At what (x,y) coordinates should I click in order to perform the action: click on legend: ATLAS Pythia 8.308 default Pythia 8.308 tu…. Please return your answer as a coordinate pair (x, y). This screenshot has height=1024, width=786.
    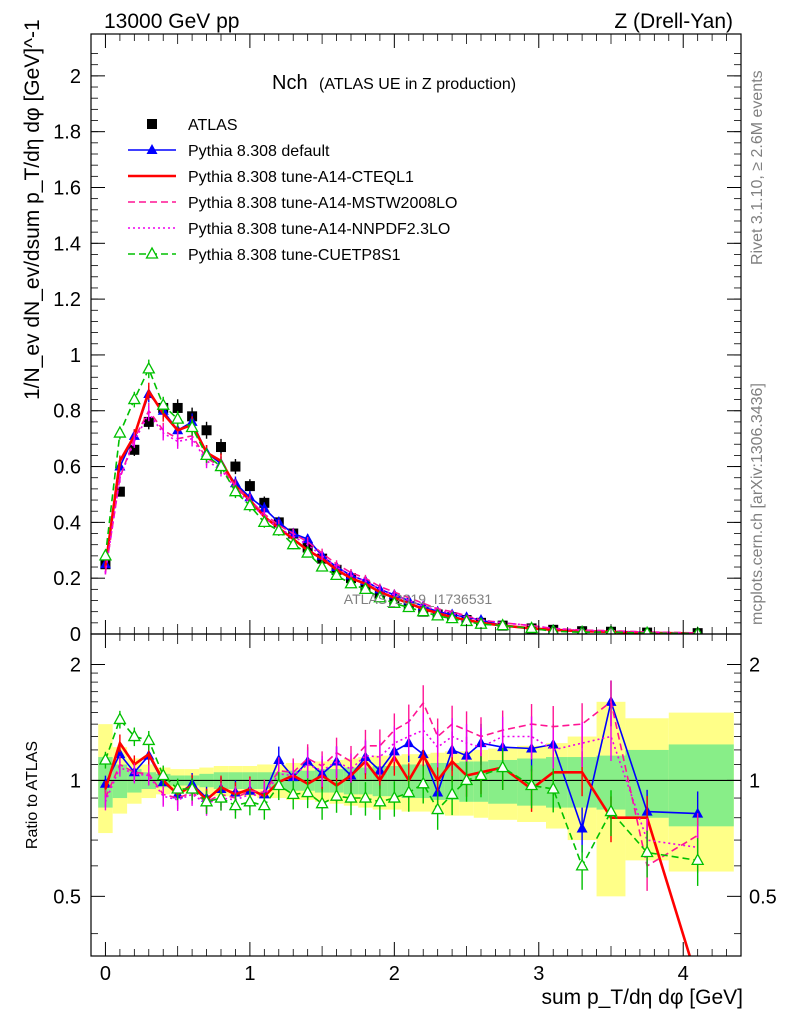
    Looking at the image, I should click on (292, 190).